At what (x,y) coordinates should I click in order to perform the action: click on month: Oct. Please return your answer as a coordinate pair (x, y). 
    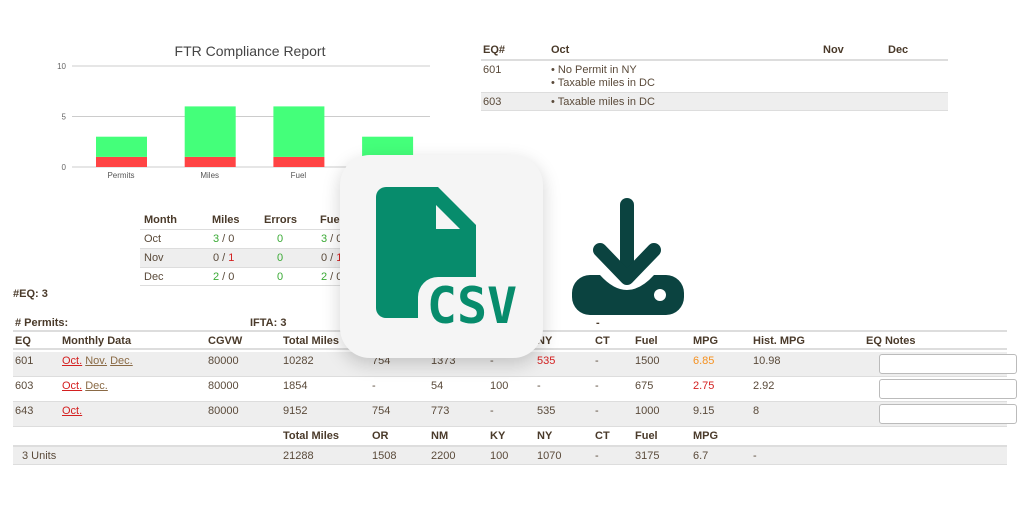
    Looking at the image, I should click on (153, 239).